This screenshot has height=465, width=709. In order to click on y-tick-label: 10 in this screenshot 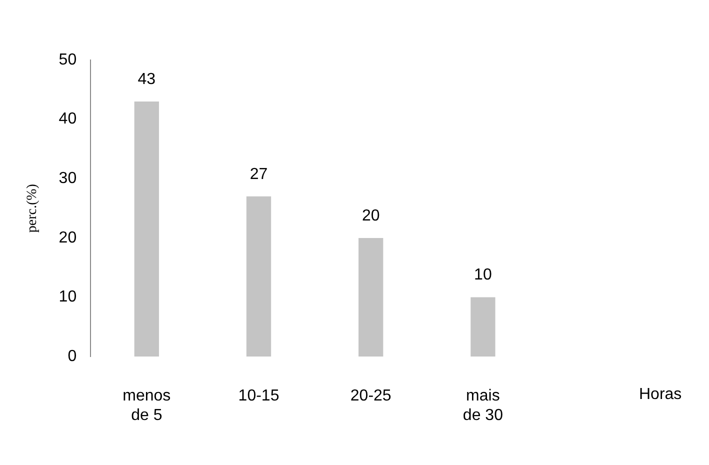, I will do `click(67, 297)`.